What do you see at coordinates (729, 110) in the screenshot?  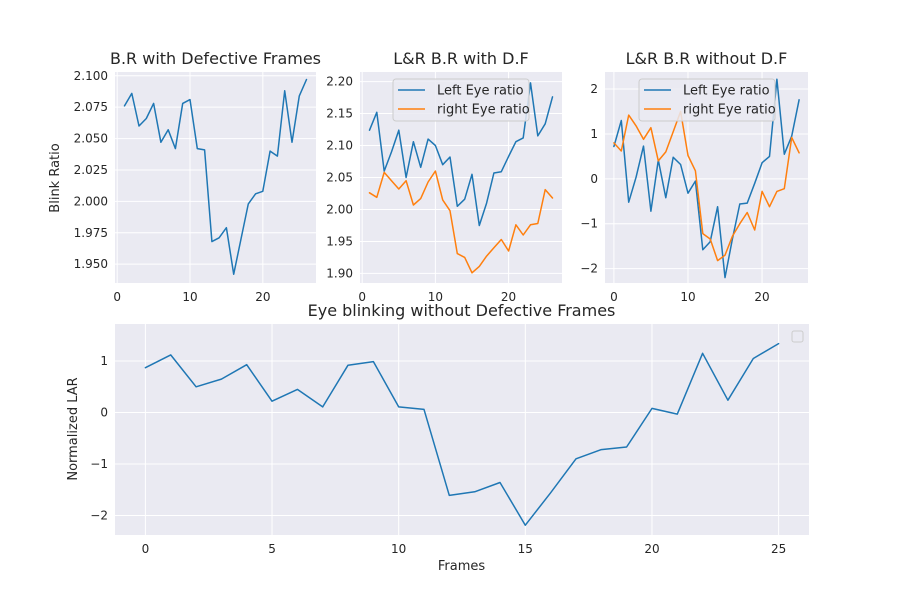 I see `legend-label: right Eye ratio` at bounding box center [729, 110].